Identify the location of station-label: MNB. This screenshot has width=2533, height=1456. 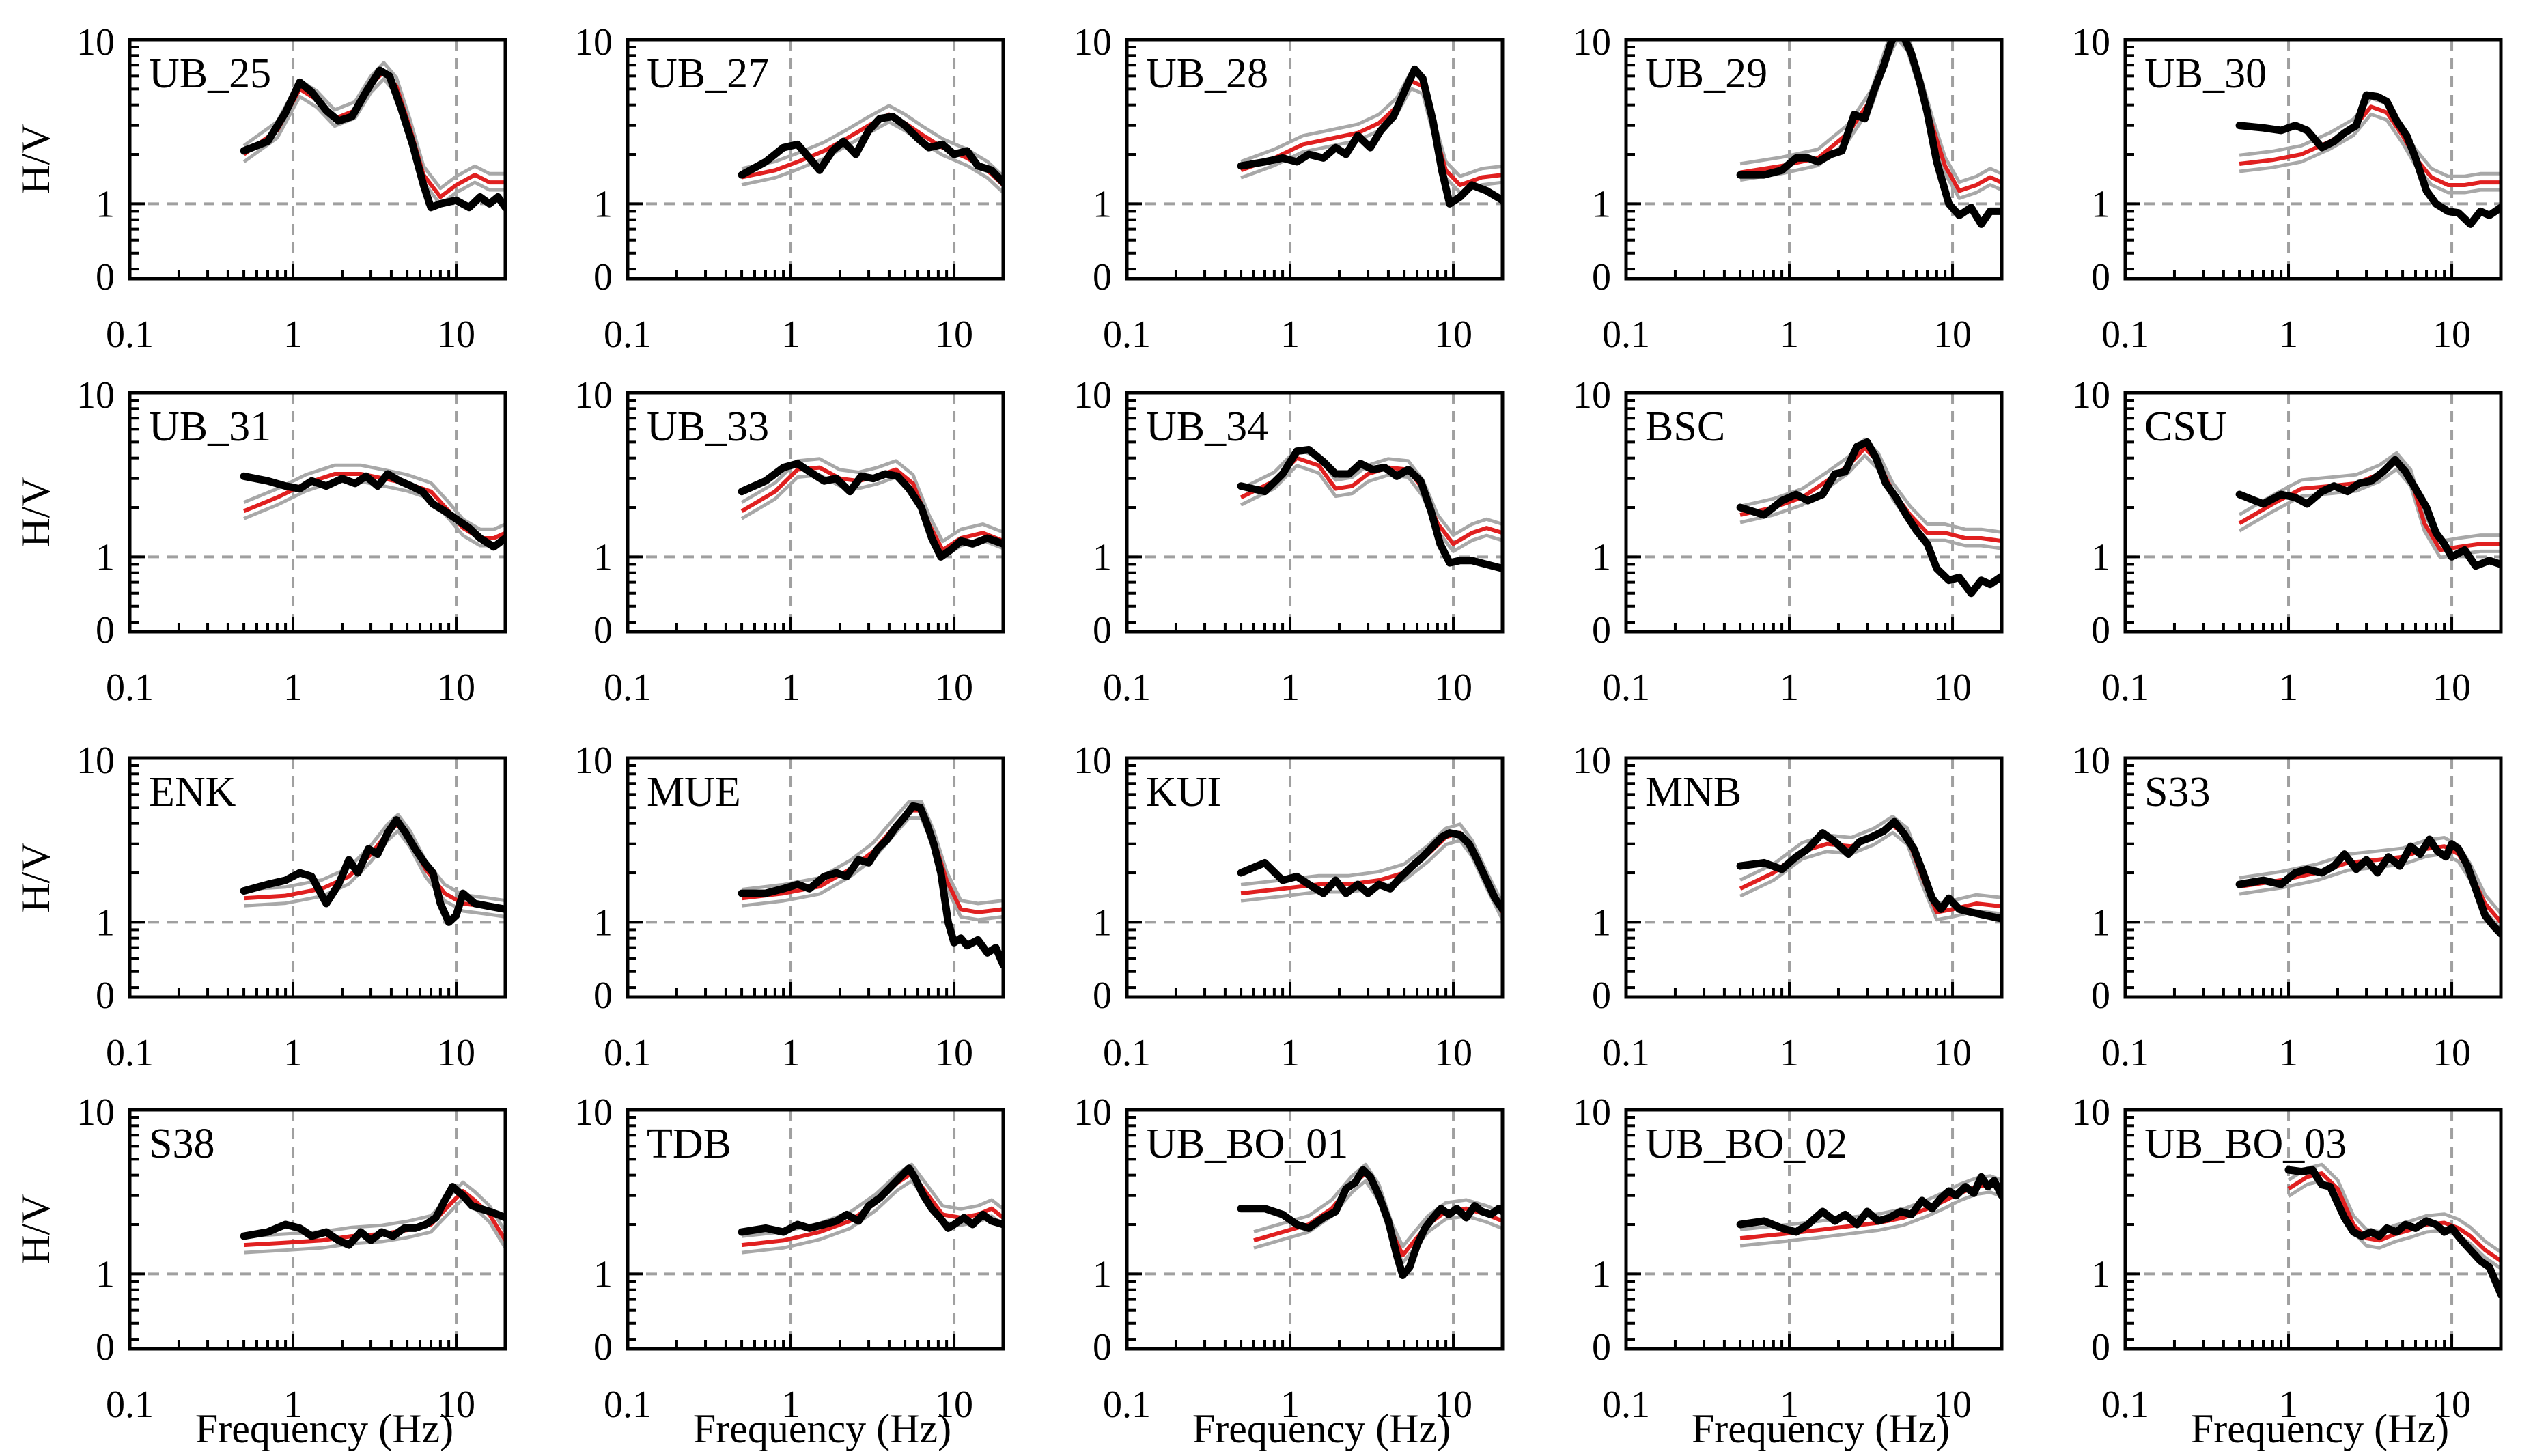
(1693, 792).